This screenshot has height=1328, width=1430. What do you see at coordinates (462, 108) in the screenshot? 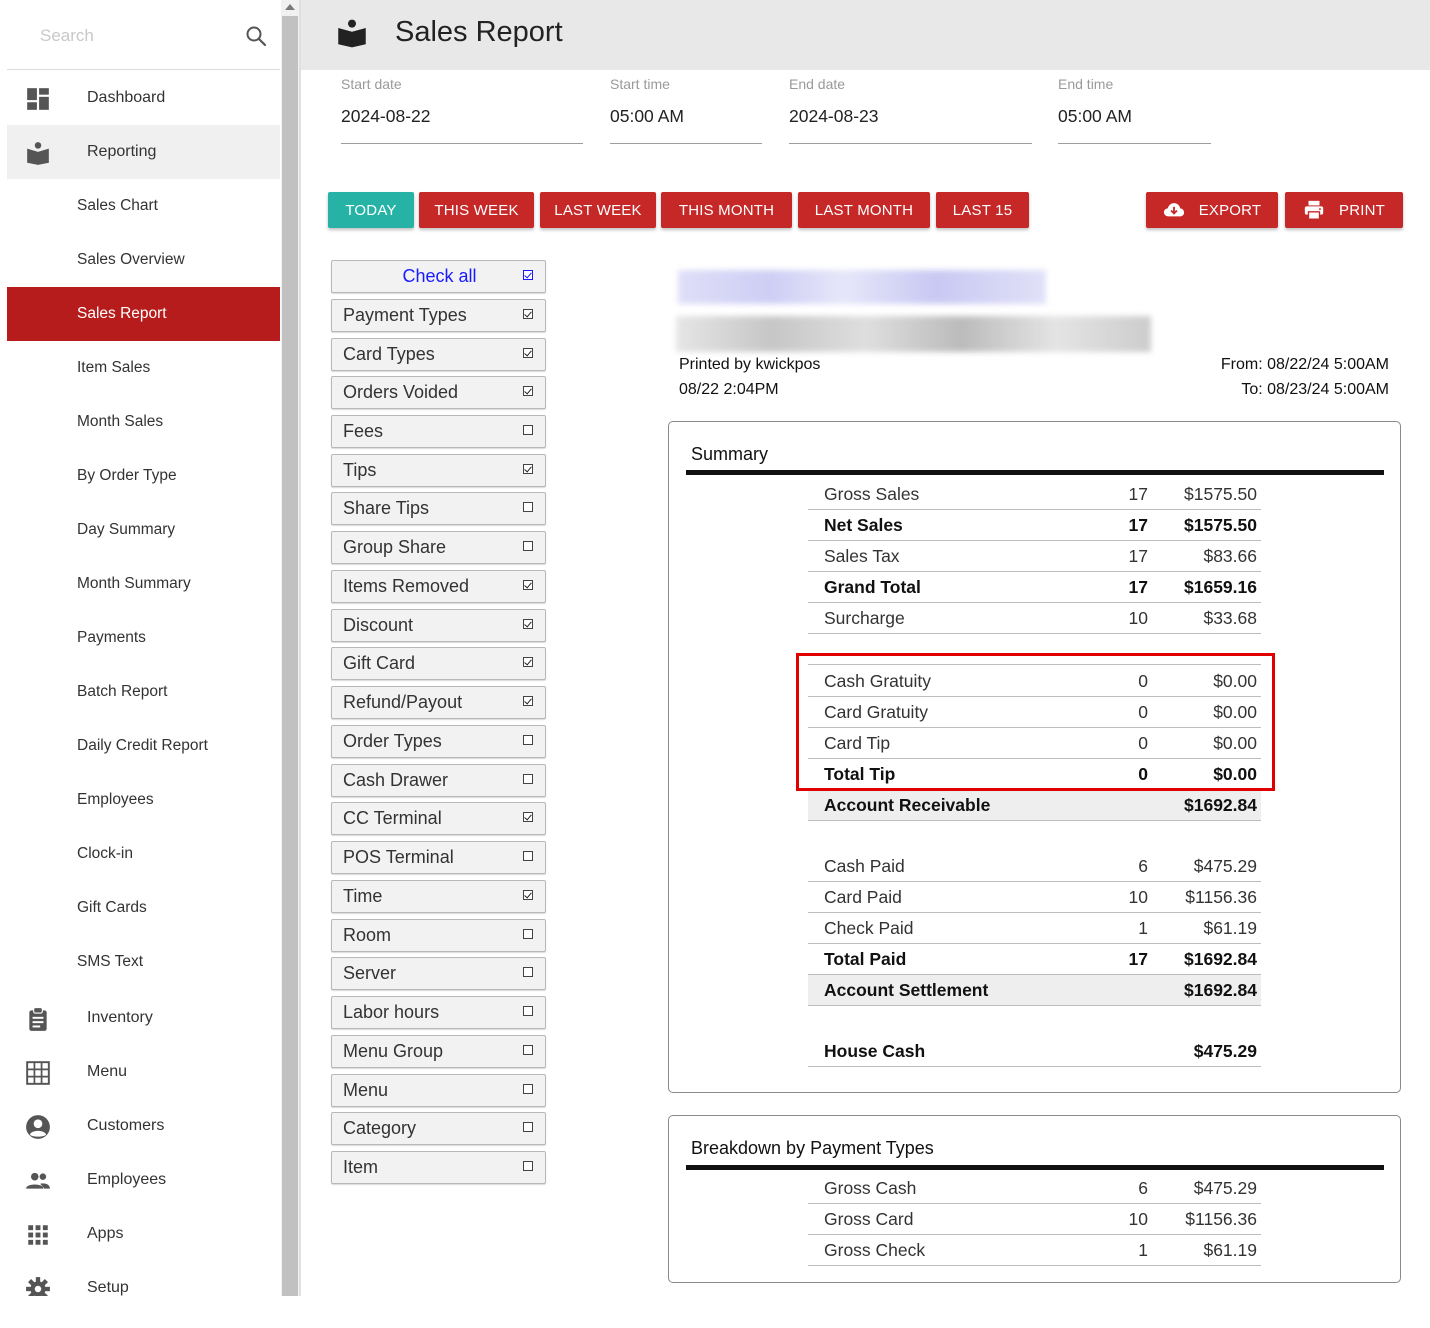
I see `start-date-field: Start date 2024-08-22` at bounding box center [462, 108].